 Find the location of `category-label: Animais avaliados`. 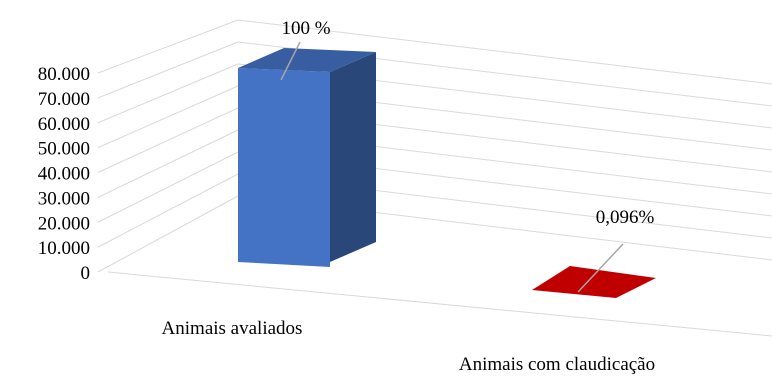

category-label: Animais avaliados is located at coordinates (232, 328).